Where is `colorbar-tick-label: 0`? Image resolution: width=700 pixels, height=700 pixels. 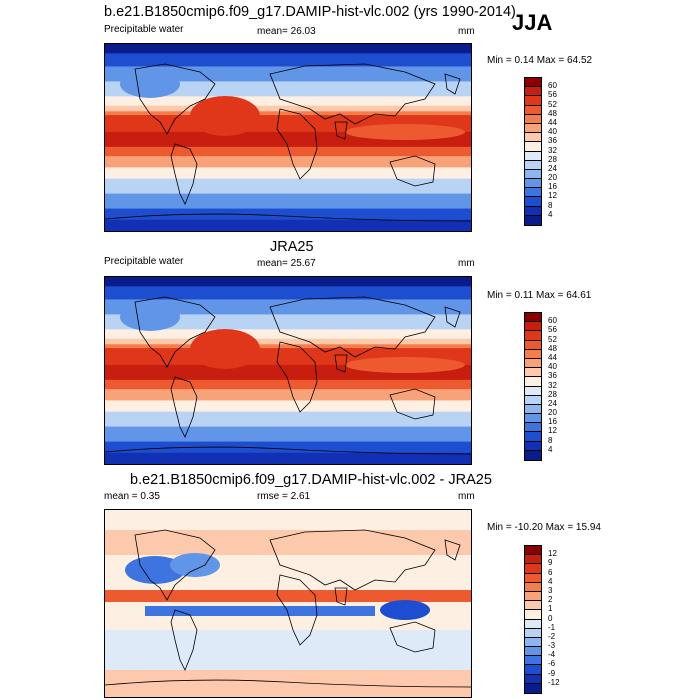 colorbar-tick-label: 0 is located at coordinates (550, 618).